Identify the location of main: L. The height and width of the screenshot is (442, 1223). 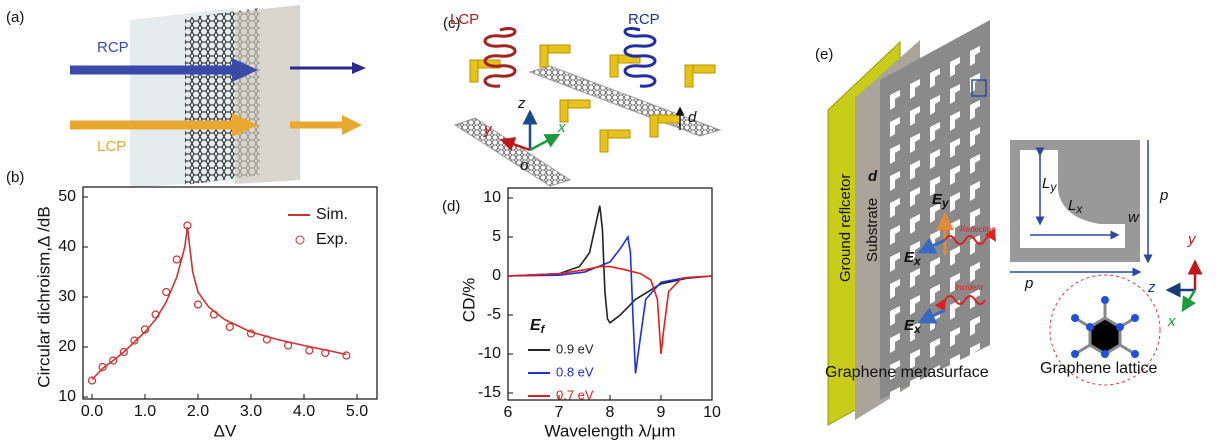
(1072, 205).